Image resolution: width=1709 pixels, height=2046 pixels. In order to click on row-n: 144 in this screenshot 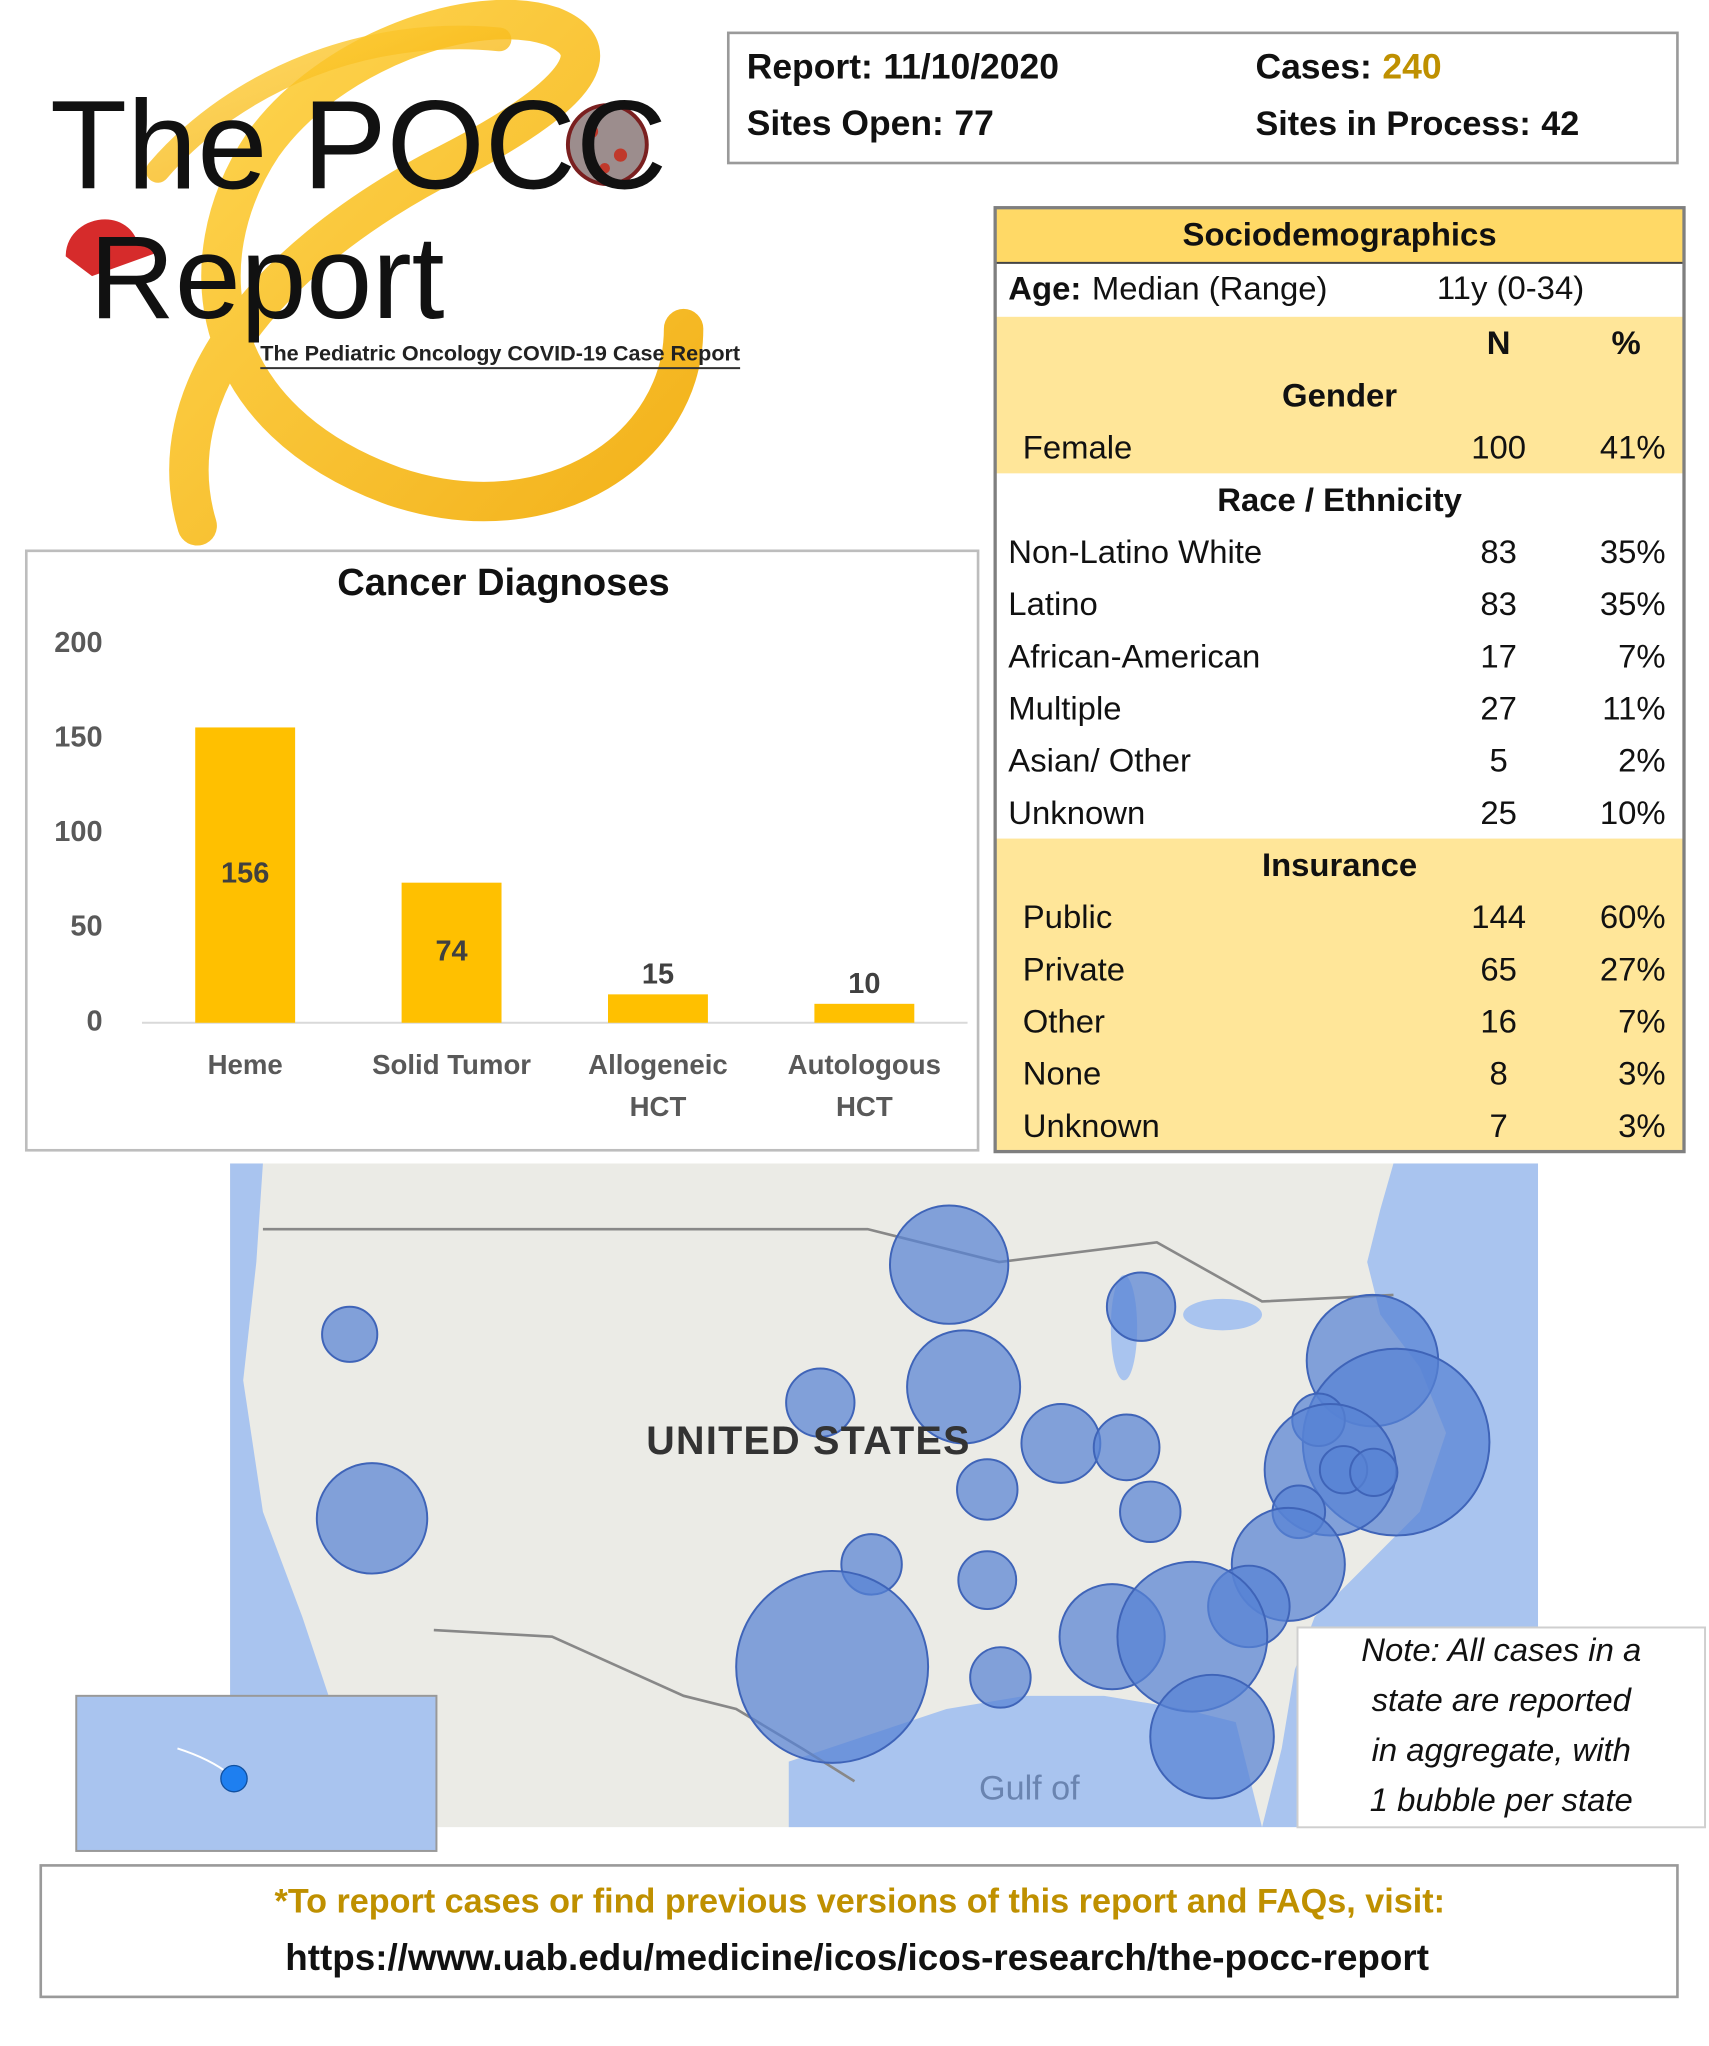, I will do `click(1498, 916)`.